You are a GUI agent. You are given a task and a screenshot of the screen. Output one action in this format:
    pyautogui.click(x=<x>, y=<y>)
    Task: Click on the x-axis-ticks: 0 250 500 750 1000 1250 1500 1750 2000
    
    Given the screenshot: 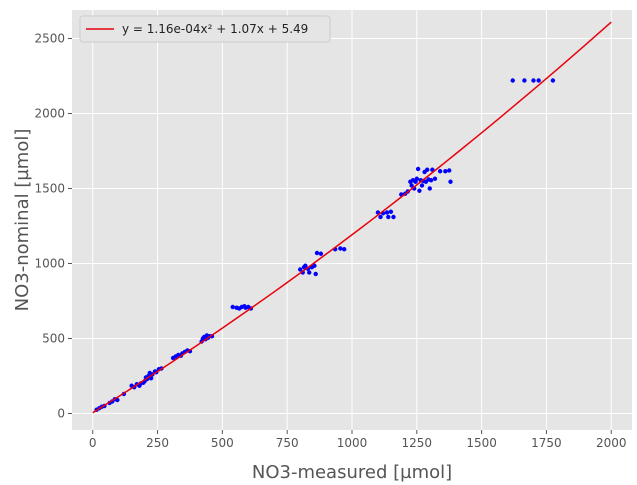 What is the action you would take?
    pyautogui.click(x=358, y=440)
    